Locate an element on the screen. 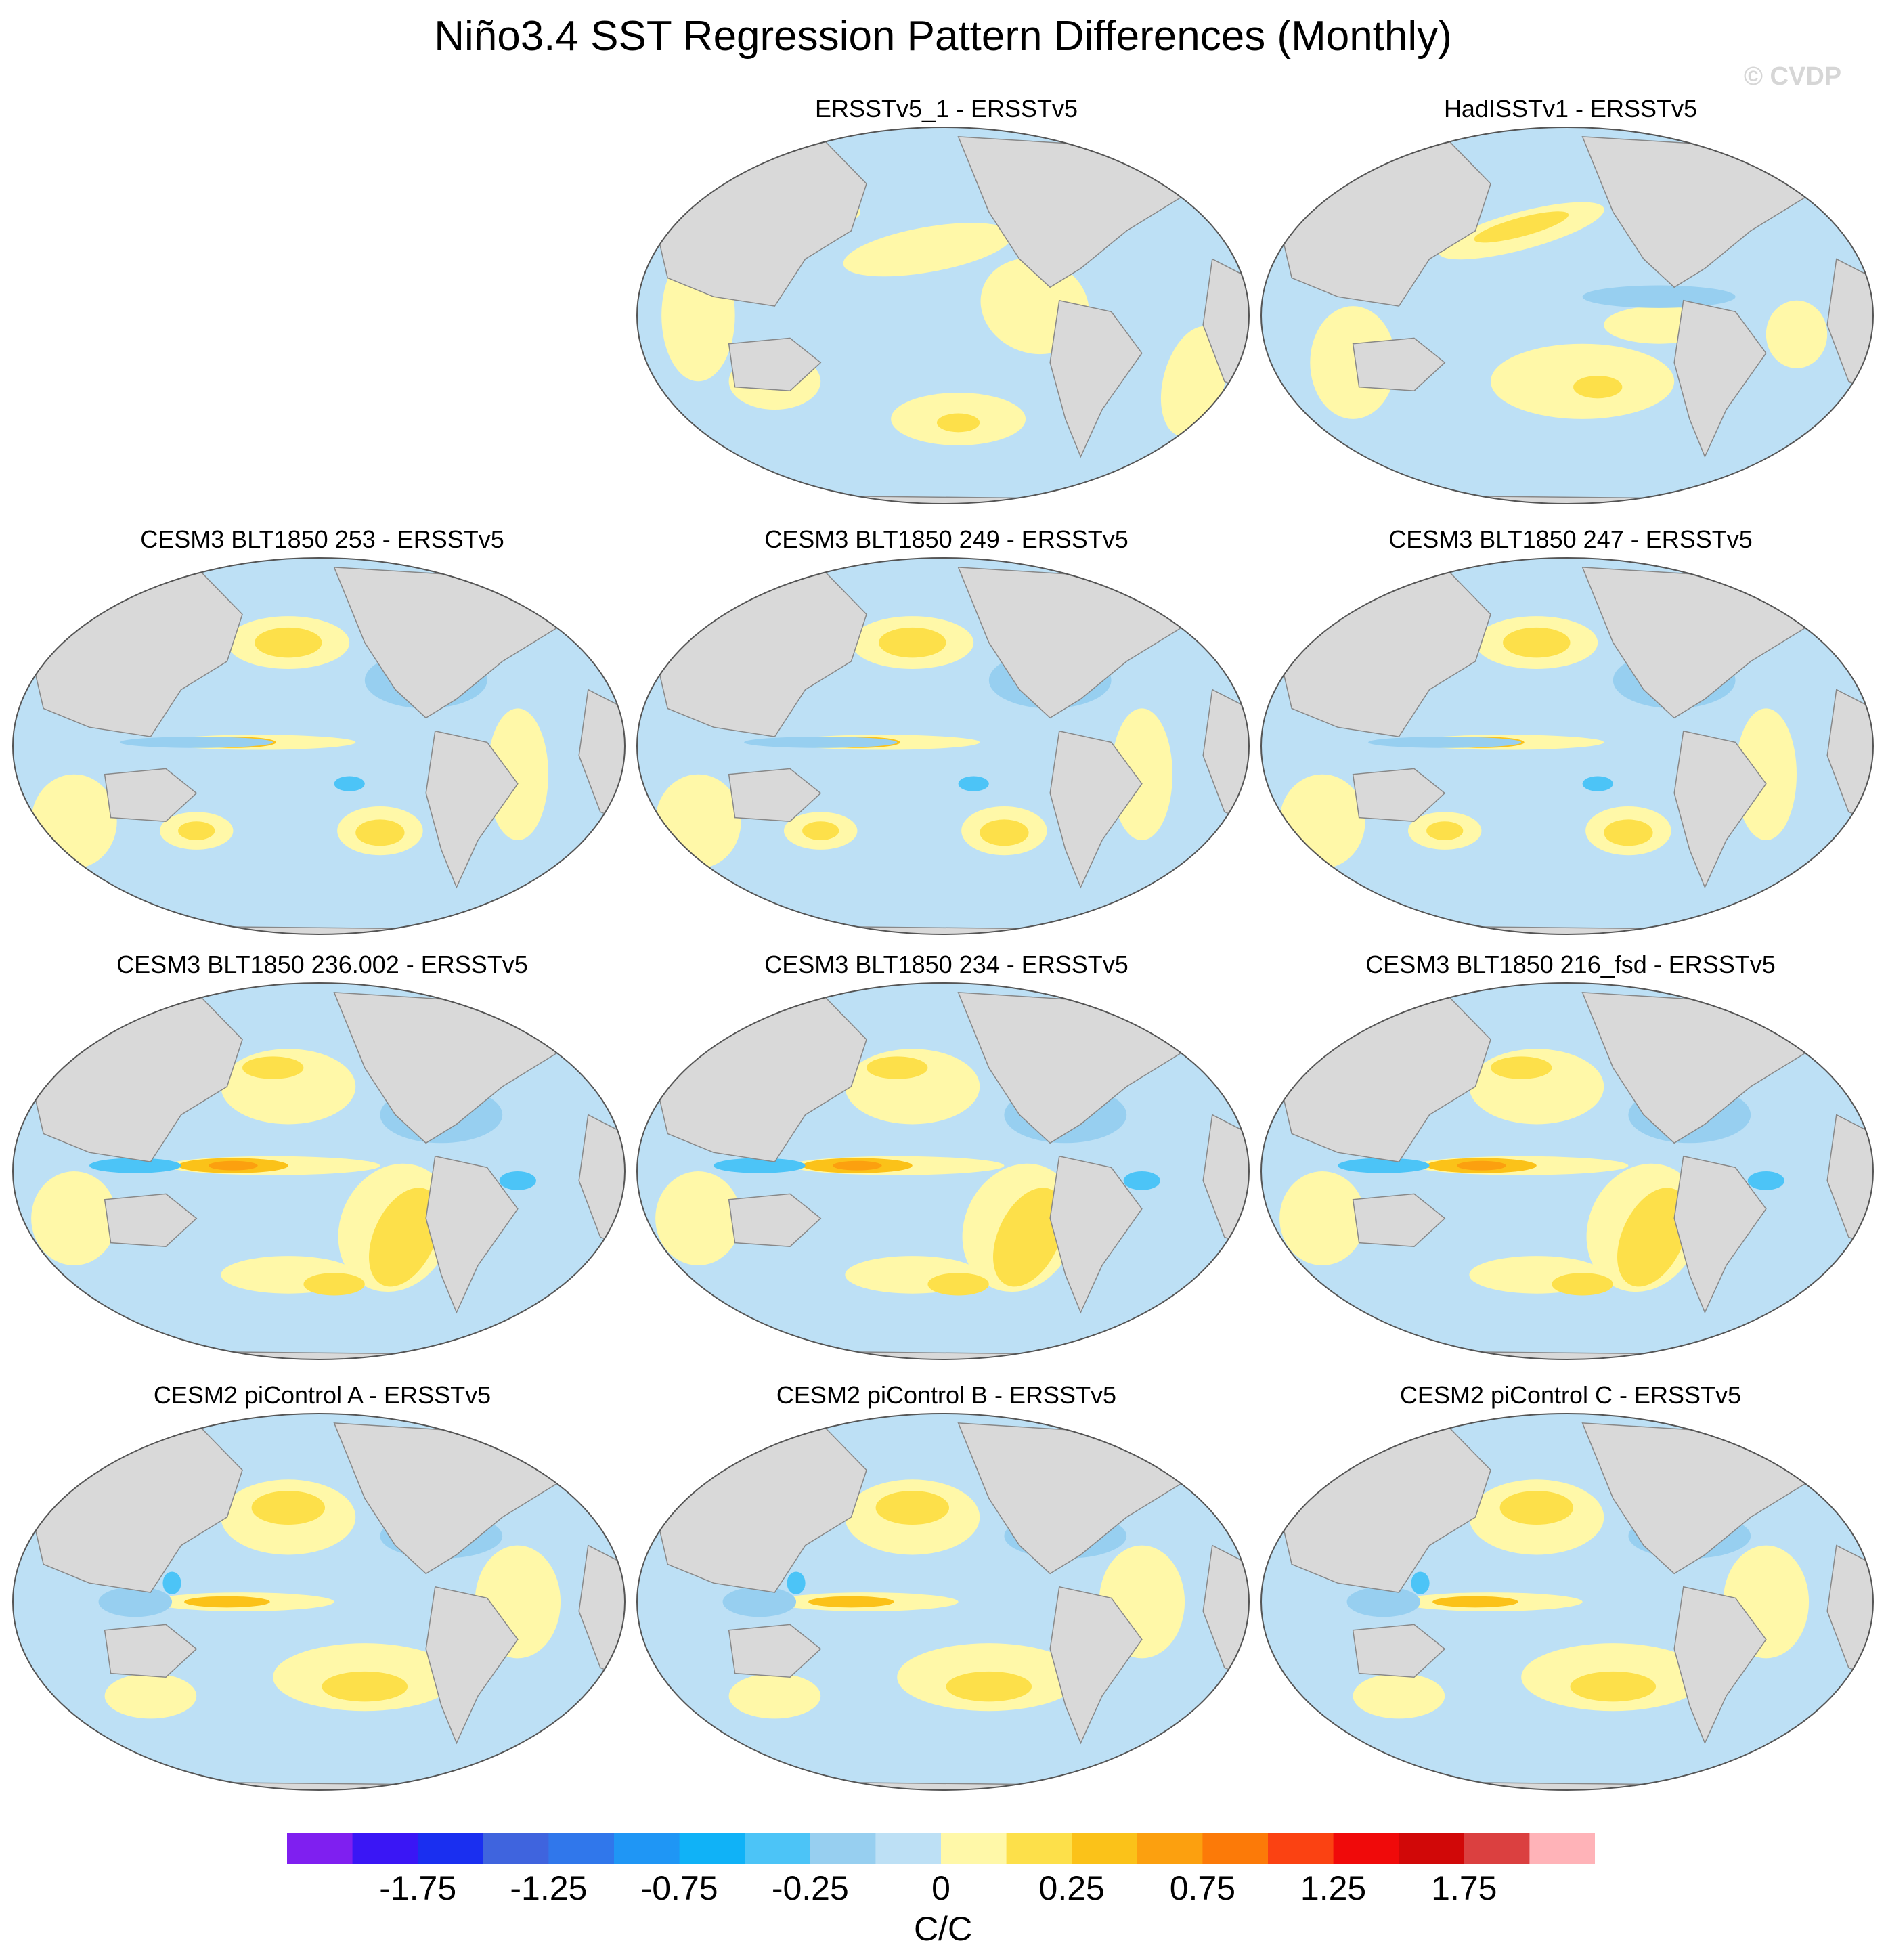 This screenshot has height=1960, width=1886. watermark: © CVDP is located at coordinates (1793, 76).